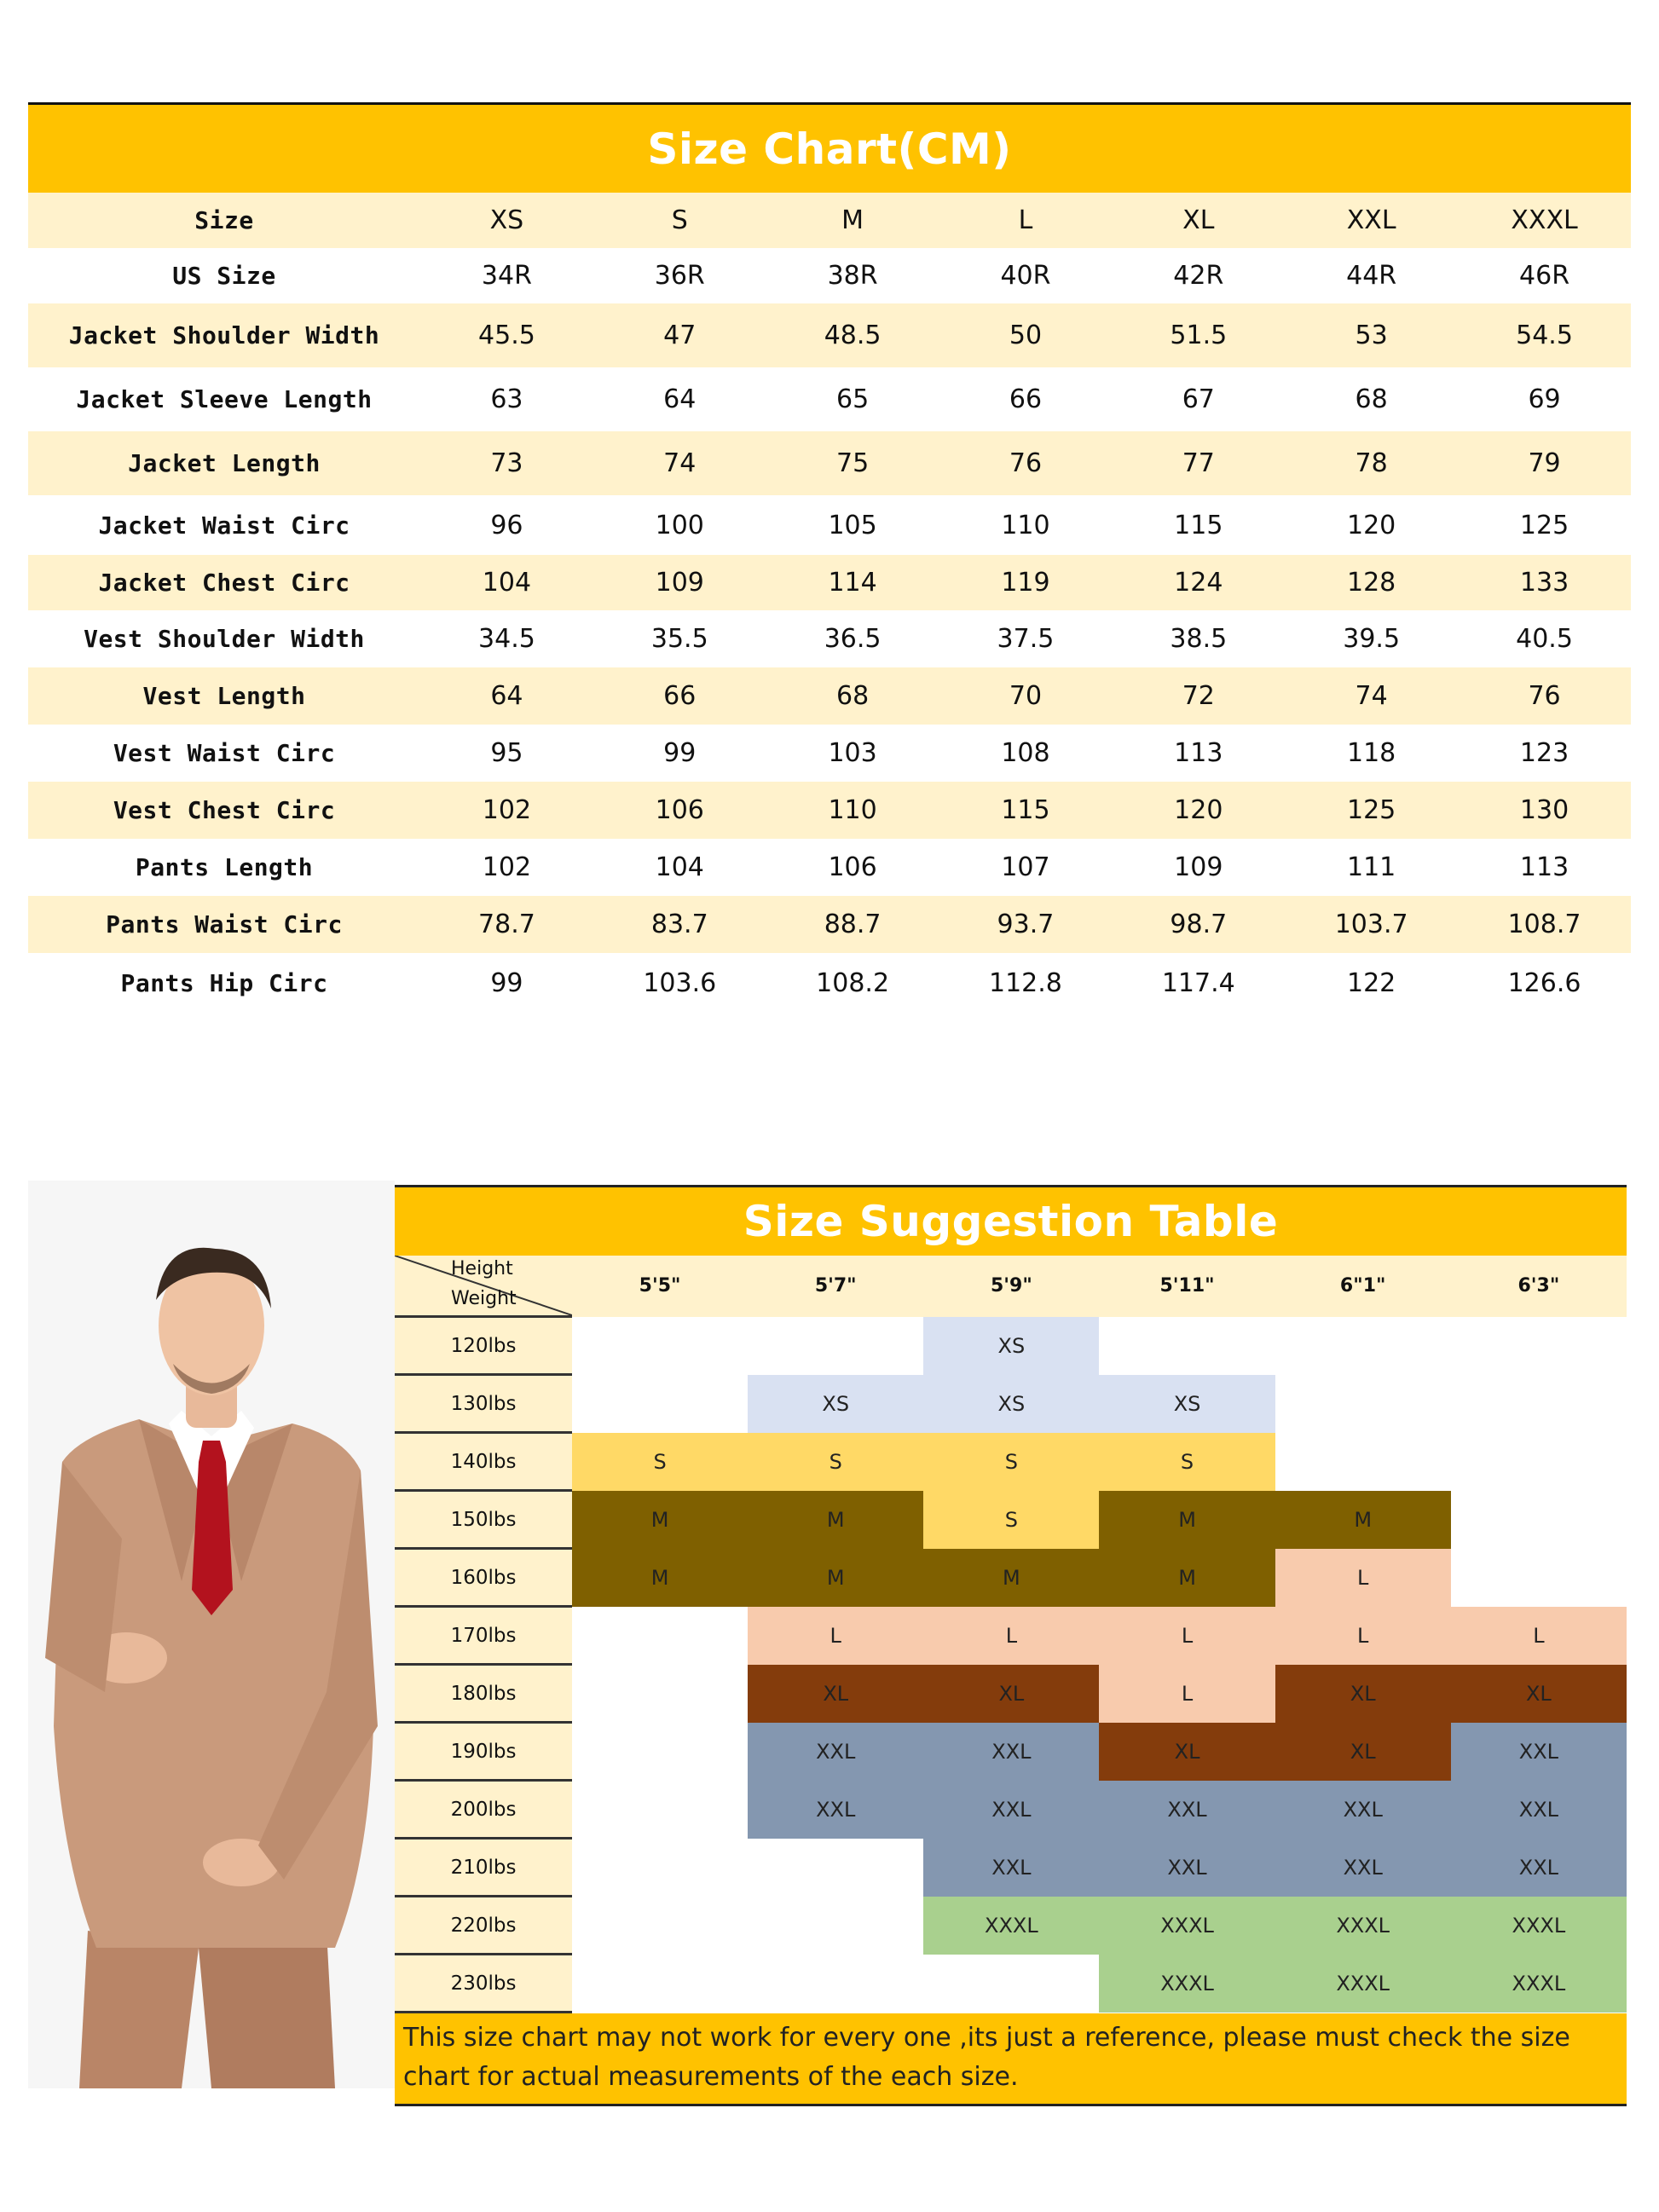 The image size is (1659, 2212). Describe the element at coordinates (1026, 463) in the screenshot. I see `measurement-value: 76` at that location.